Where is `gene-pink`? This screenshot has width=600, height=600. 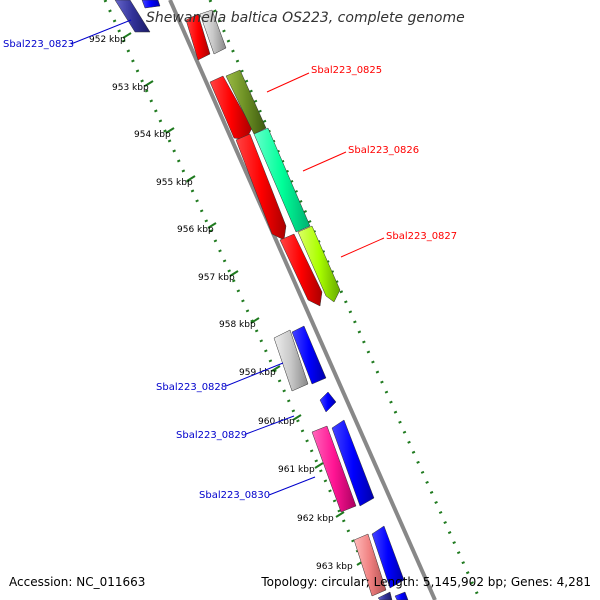
gene-pink is located at coordinates (334, 469).